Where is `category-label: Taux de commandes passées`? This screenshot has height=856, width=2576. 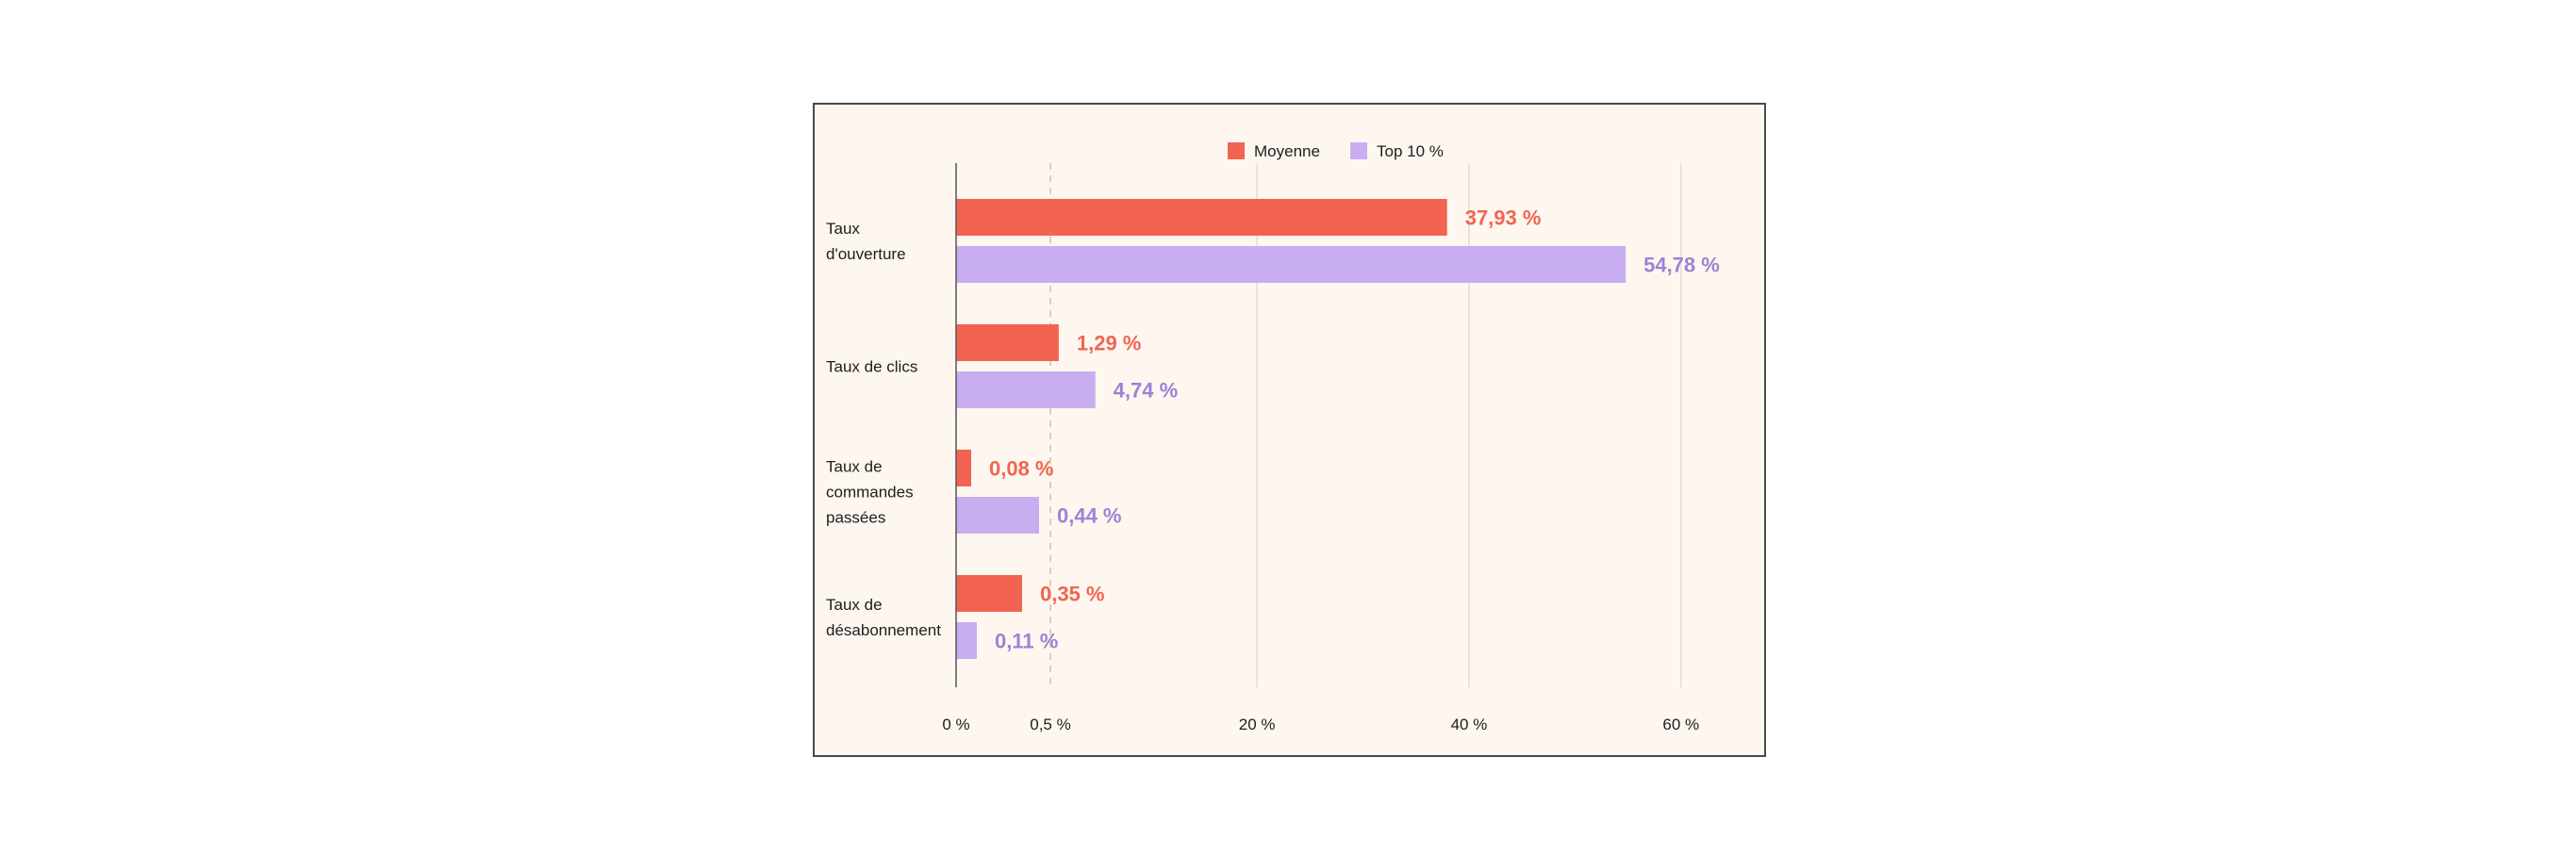
category-label: Taux de commandes passées is located at coordinates (870, 492).